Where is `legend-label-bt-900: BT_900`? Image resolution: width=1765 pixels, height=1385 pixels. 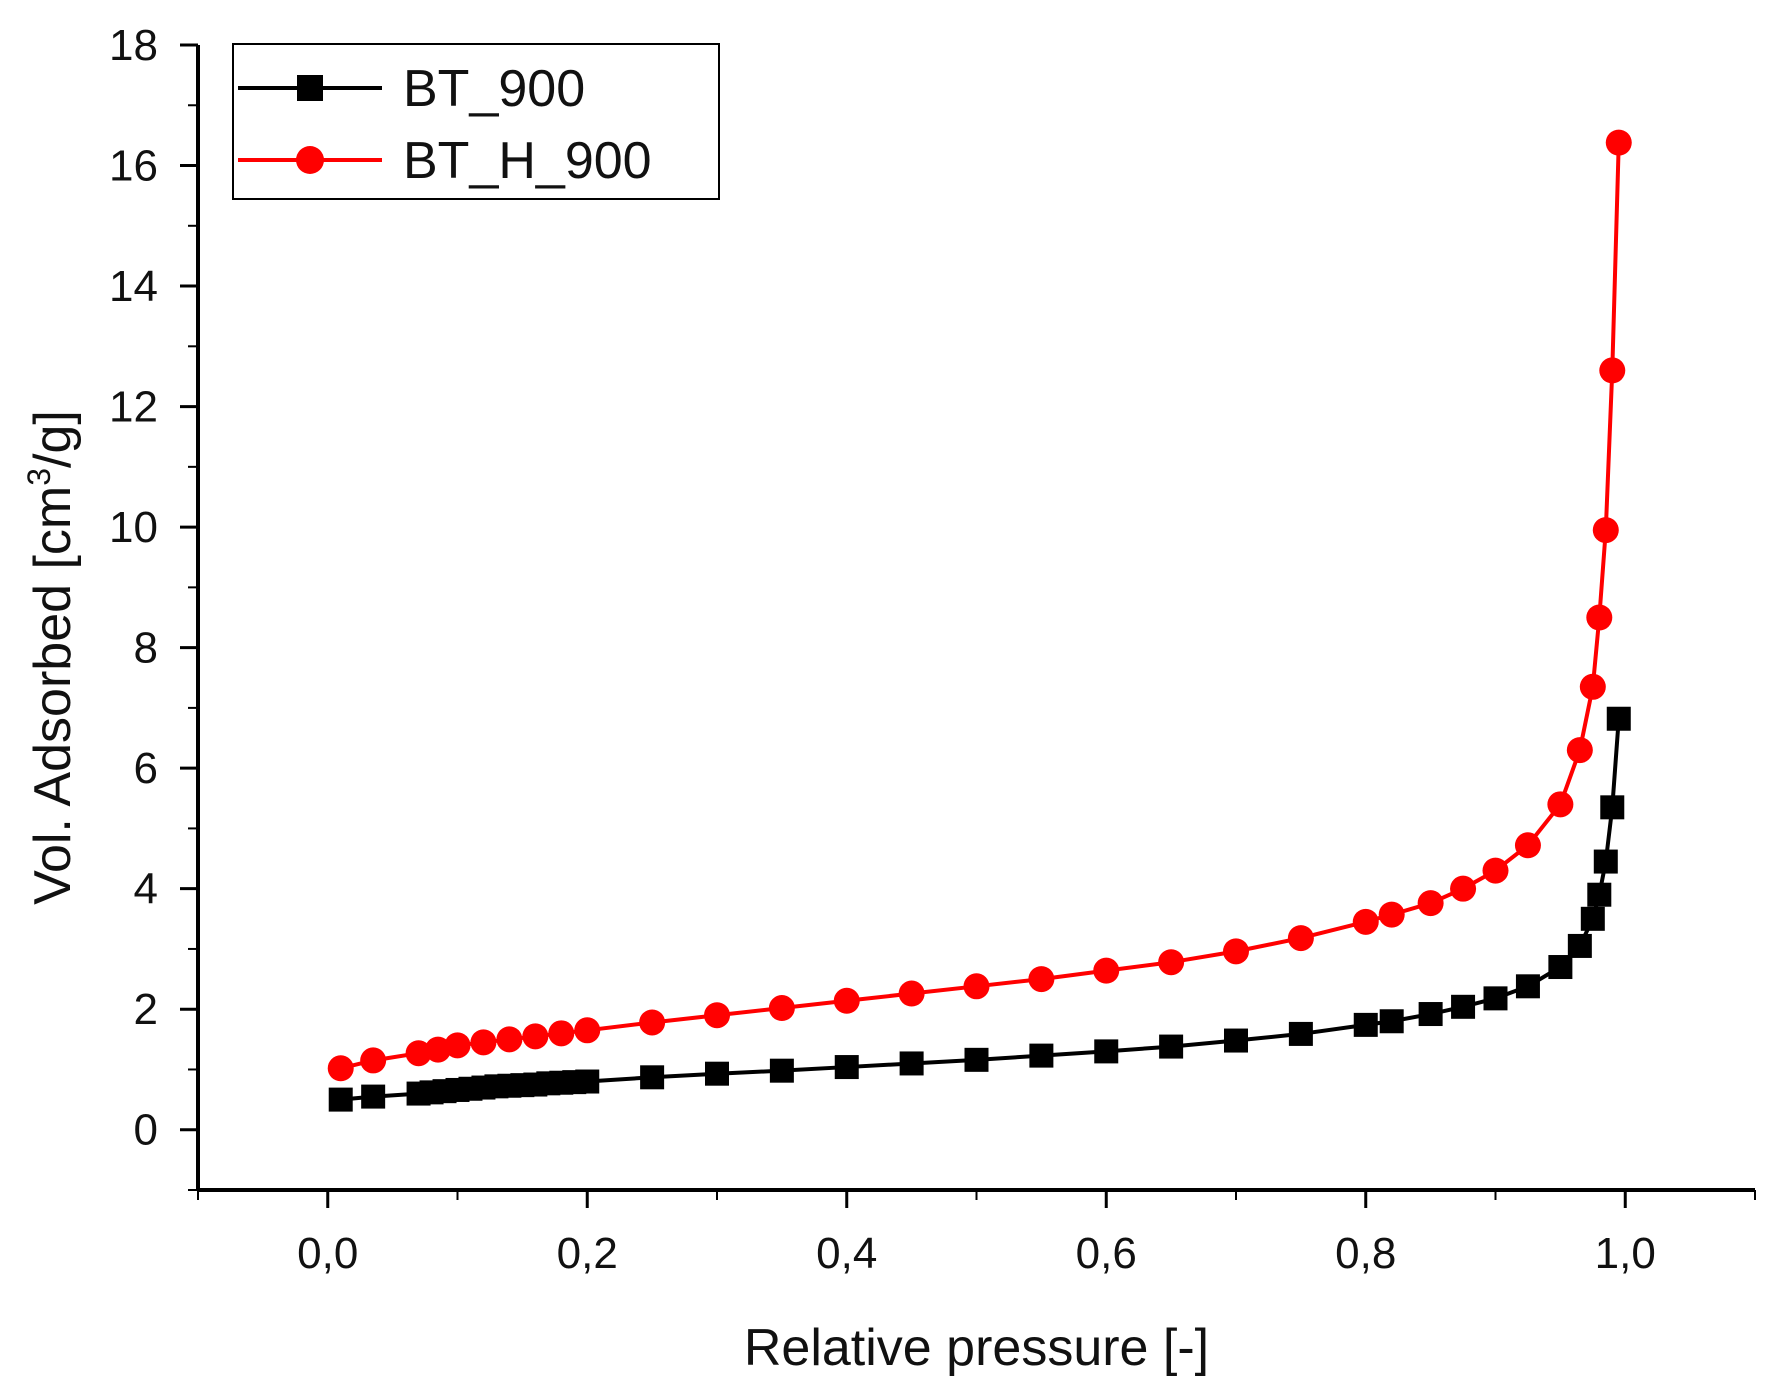 legend-label-bt-900: BT_900 is located at coordinates (494, 89).